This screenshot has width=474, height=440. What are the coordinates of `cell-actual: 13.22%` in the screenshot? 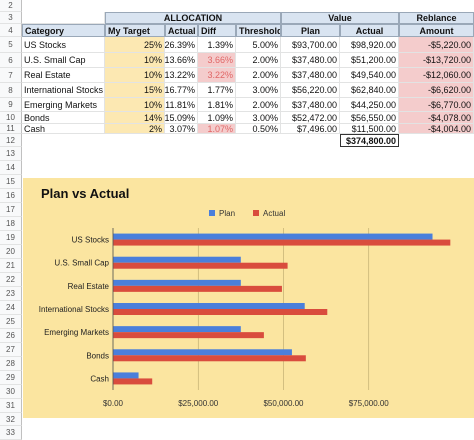 It's located at (181, 75).